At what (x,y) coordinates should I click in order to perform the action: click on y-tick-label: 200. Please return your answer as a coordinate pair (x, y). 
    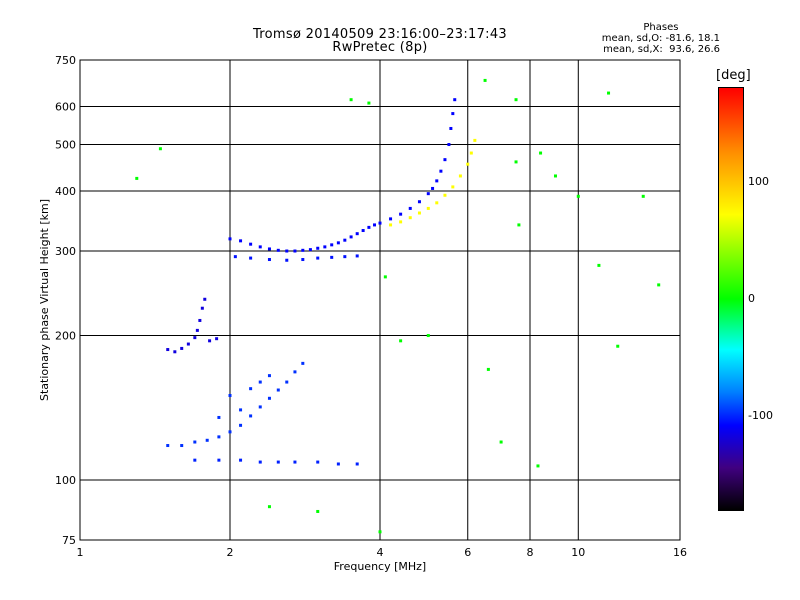
    Looking at the image, I should click on (65, 336).